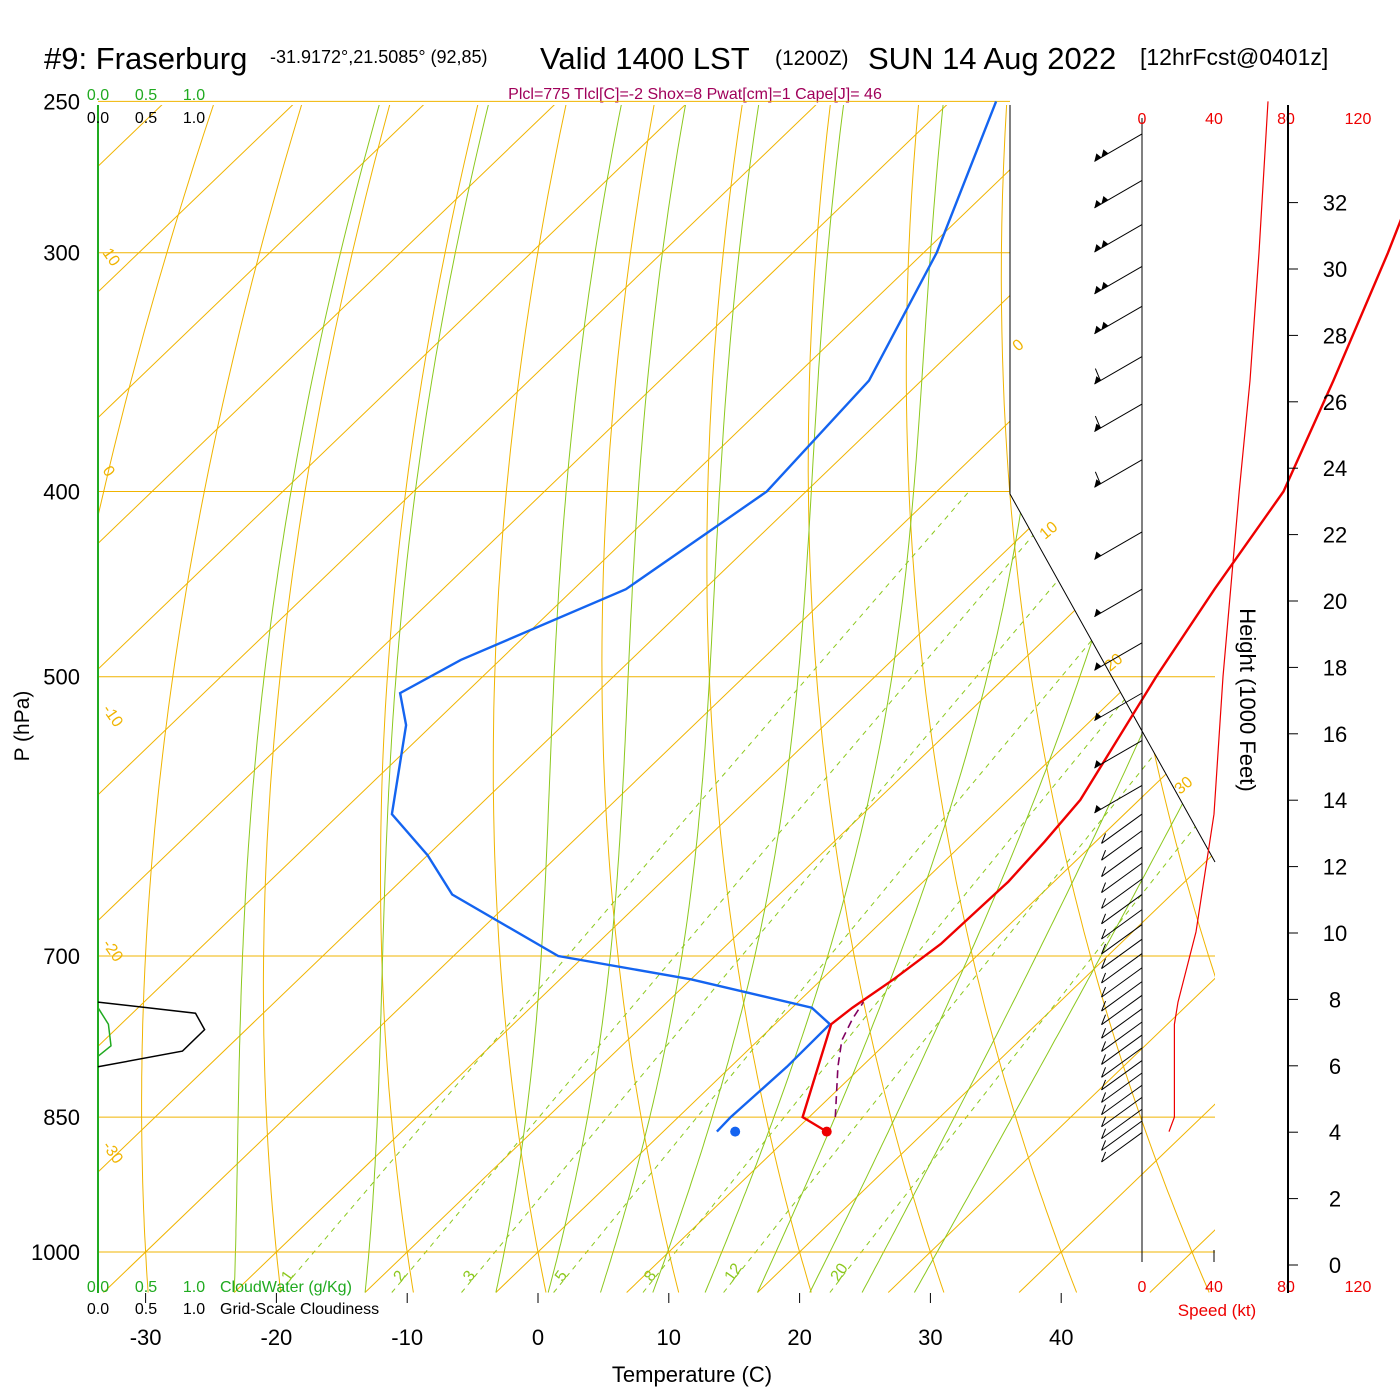  What do you see at coordinates (194, 1287) in the screenshot?
I see `cloudwater-bottom-tick: 1.0` at bounding box center [194, 1287].